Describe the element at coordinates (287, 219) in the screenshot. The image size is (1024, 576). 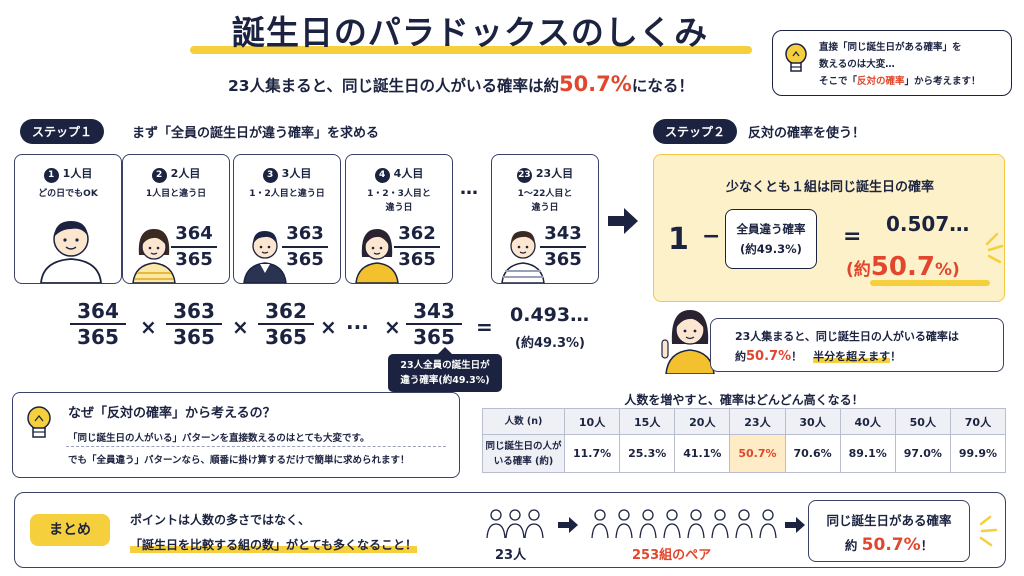
I see `person-card-3: 3 3人目 1・2人目と違う日 363 365` at that location.